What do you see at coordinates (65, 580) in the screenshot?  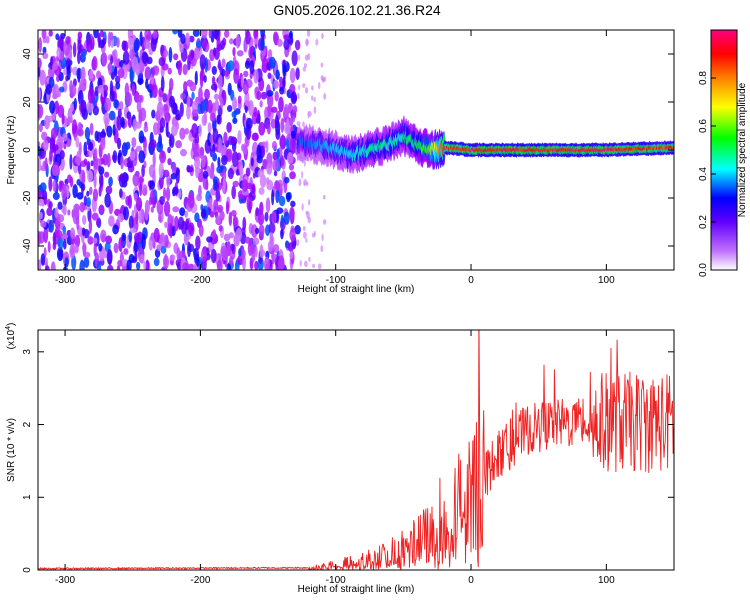 I see `snr-x-tick-label: -300` at bounding box center [65, 580].